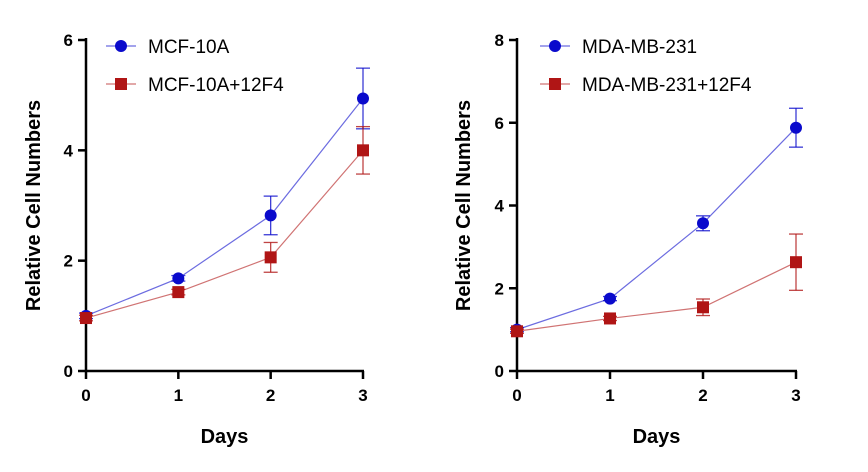 The image size is (868, 472). Describe the element at coordinates (189, 47) in the screenshot. I see `legend-label: MCF-10A` at that location.